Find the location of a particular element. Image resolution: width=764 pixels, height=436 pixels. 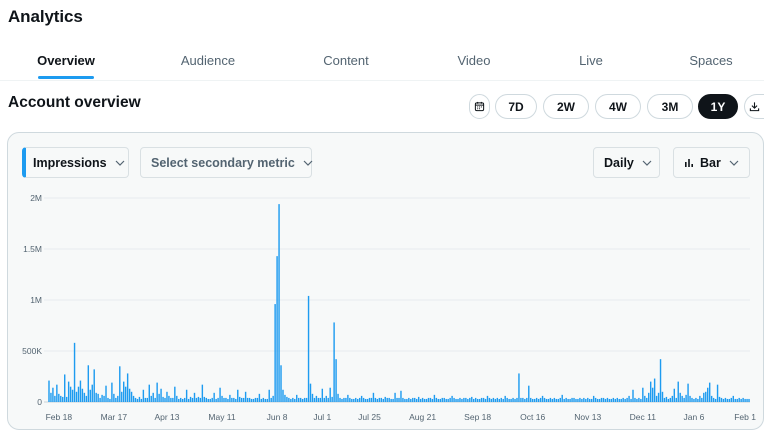

tab-content: Content is located at coordinates (346, 60).